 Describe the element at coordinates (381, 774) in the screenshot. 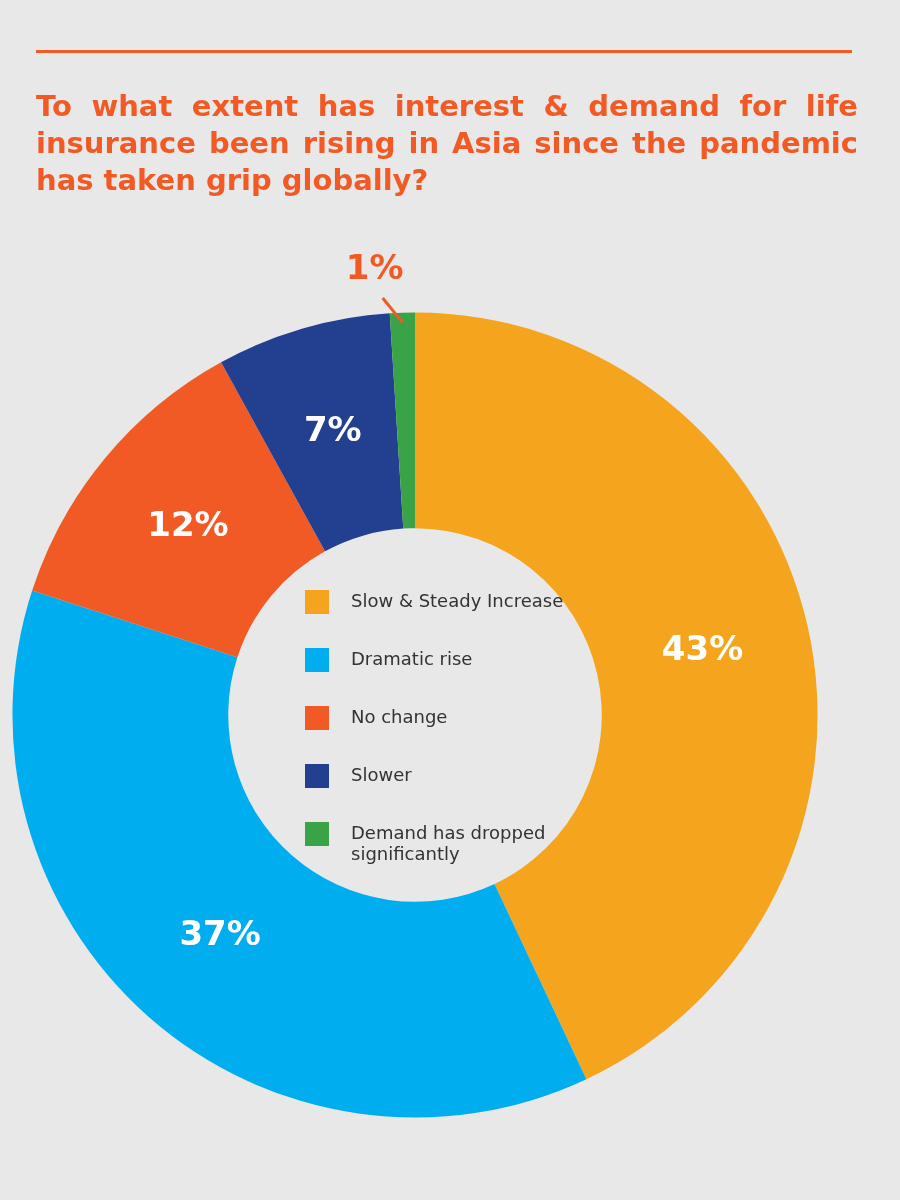

I see `legend-label: Slower` at that location.